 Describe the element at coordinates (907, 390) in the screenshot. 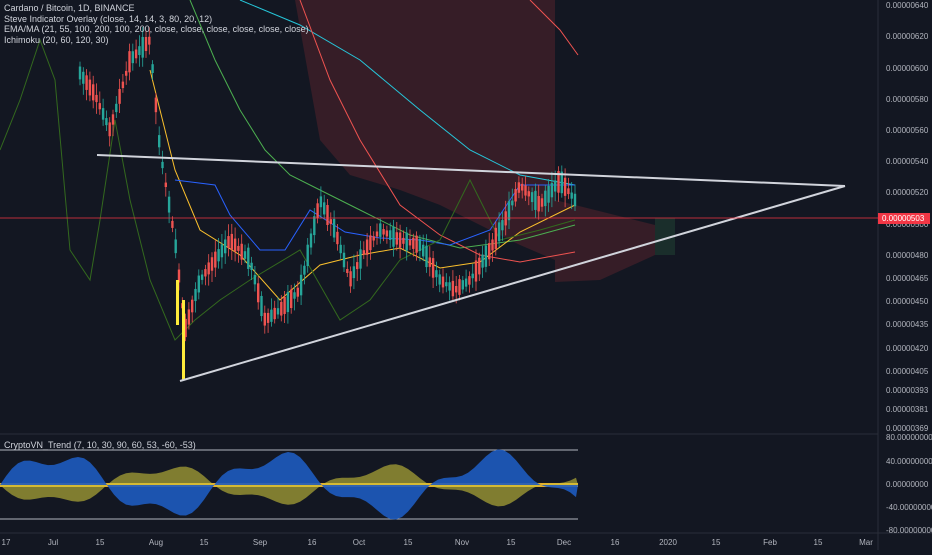

I see `price-tick: 0.00000393` at that location.